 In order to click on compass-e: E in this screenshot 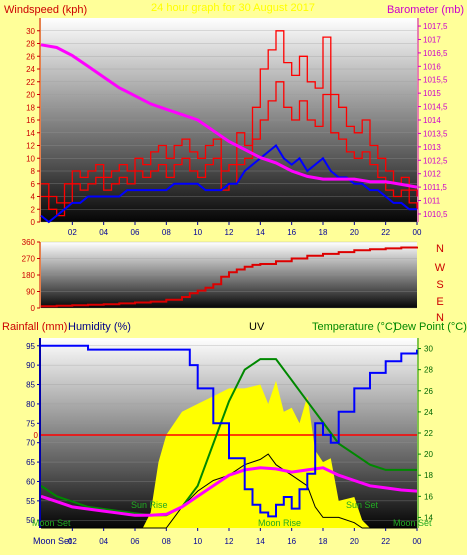, I will do `click(439, 302)`.